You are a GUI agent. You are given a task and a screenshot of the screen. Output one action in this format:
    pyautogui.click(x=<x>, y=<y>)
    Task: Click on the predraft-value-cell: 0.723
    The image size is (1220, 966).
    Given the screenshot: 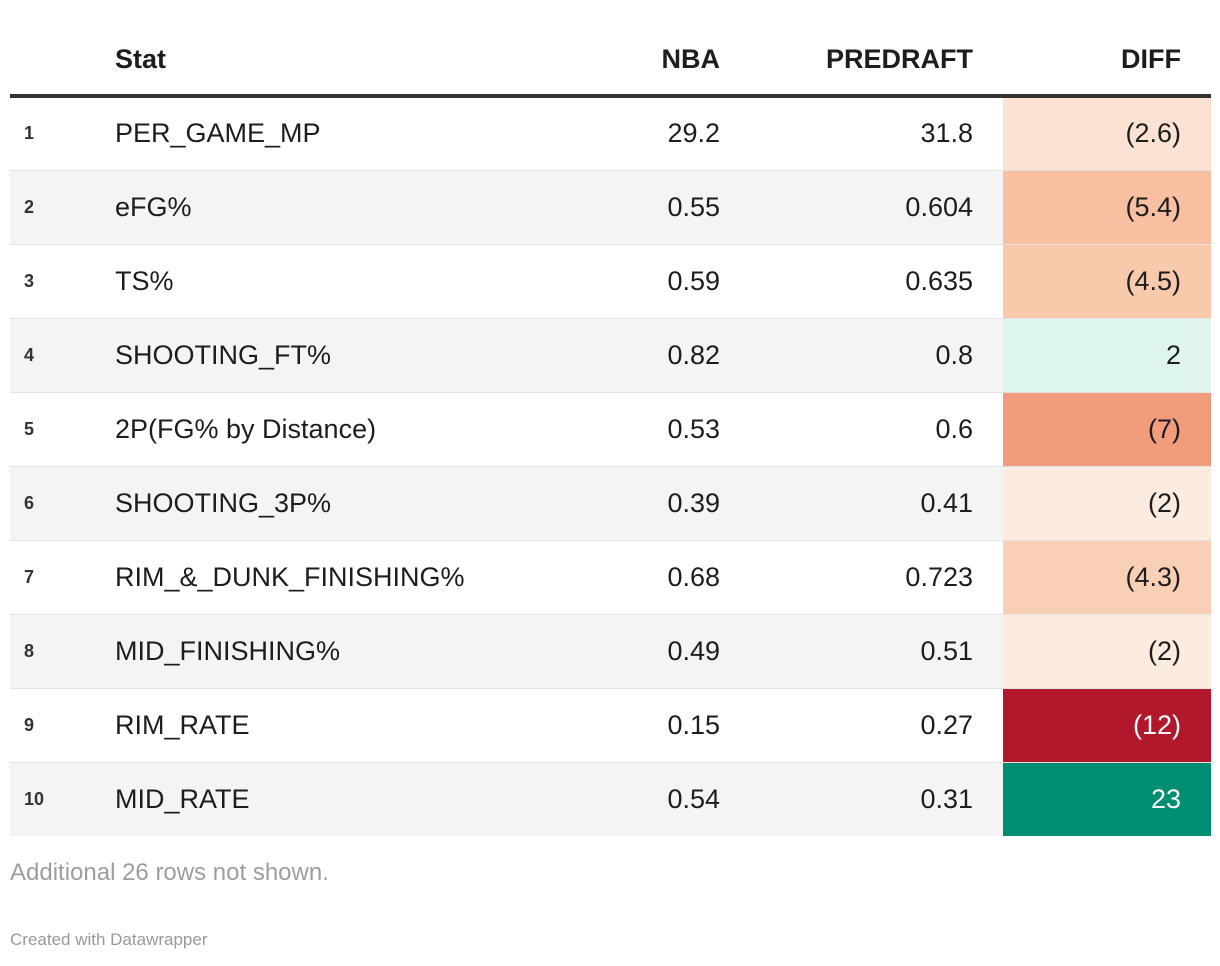 What is the action you would take?
    pyautogui.click(x=876, y=576)
    